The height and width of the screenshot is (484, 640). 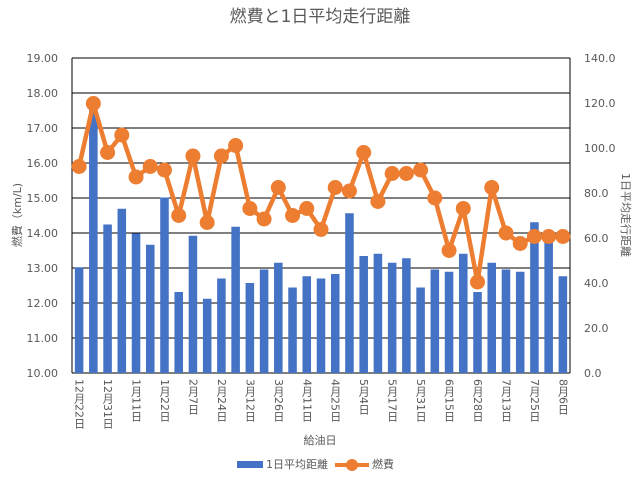 What do you see at coordinates (596, 328) in the screenshot?
I see `right-tick-label: 20.0` at bounding box center [596, 328].